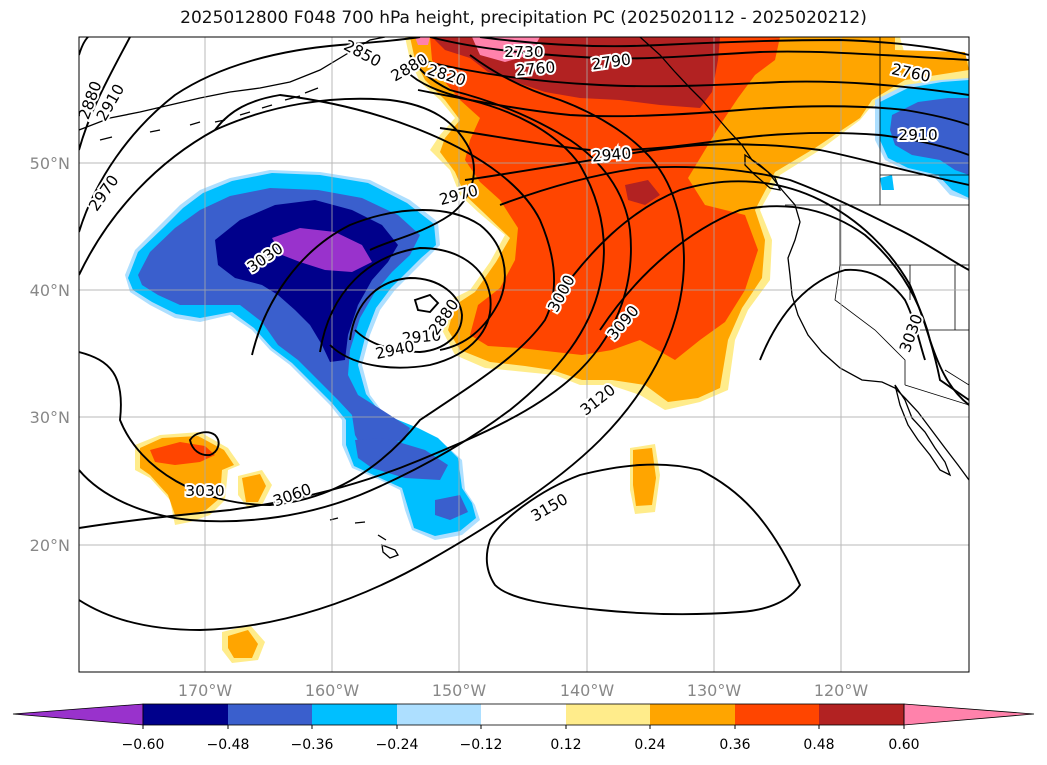 The image size is (1047, 765). Describe the element at coordinates (451, 507) in the screenshot. I see `neg-036c-region` at that location.